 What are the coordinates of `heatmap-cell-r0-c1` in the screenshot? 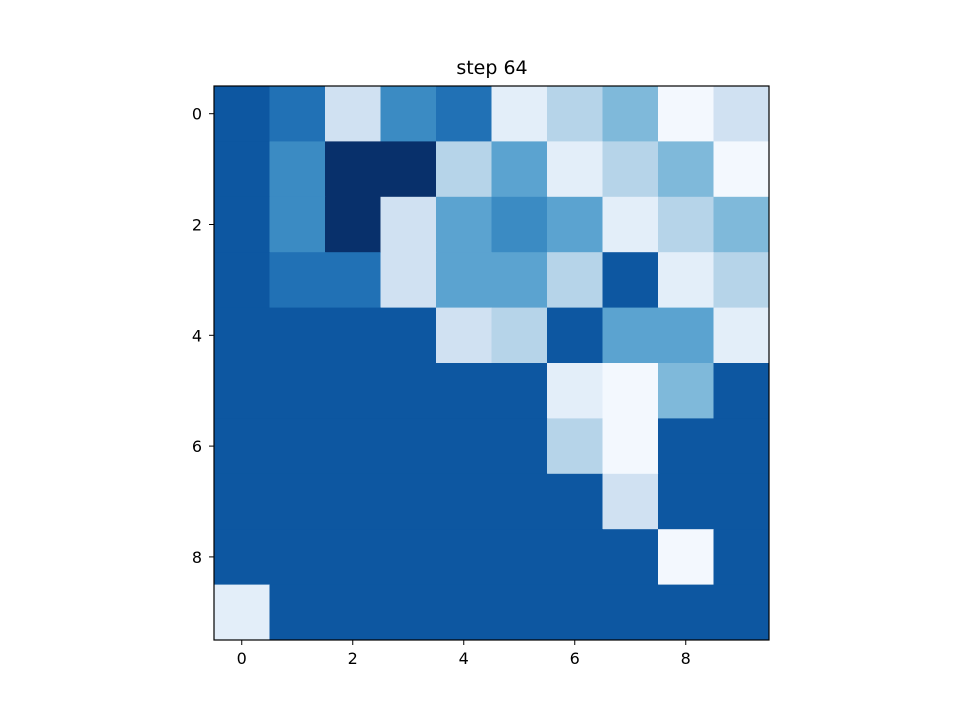 It's located at (297, 114).